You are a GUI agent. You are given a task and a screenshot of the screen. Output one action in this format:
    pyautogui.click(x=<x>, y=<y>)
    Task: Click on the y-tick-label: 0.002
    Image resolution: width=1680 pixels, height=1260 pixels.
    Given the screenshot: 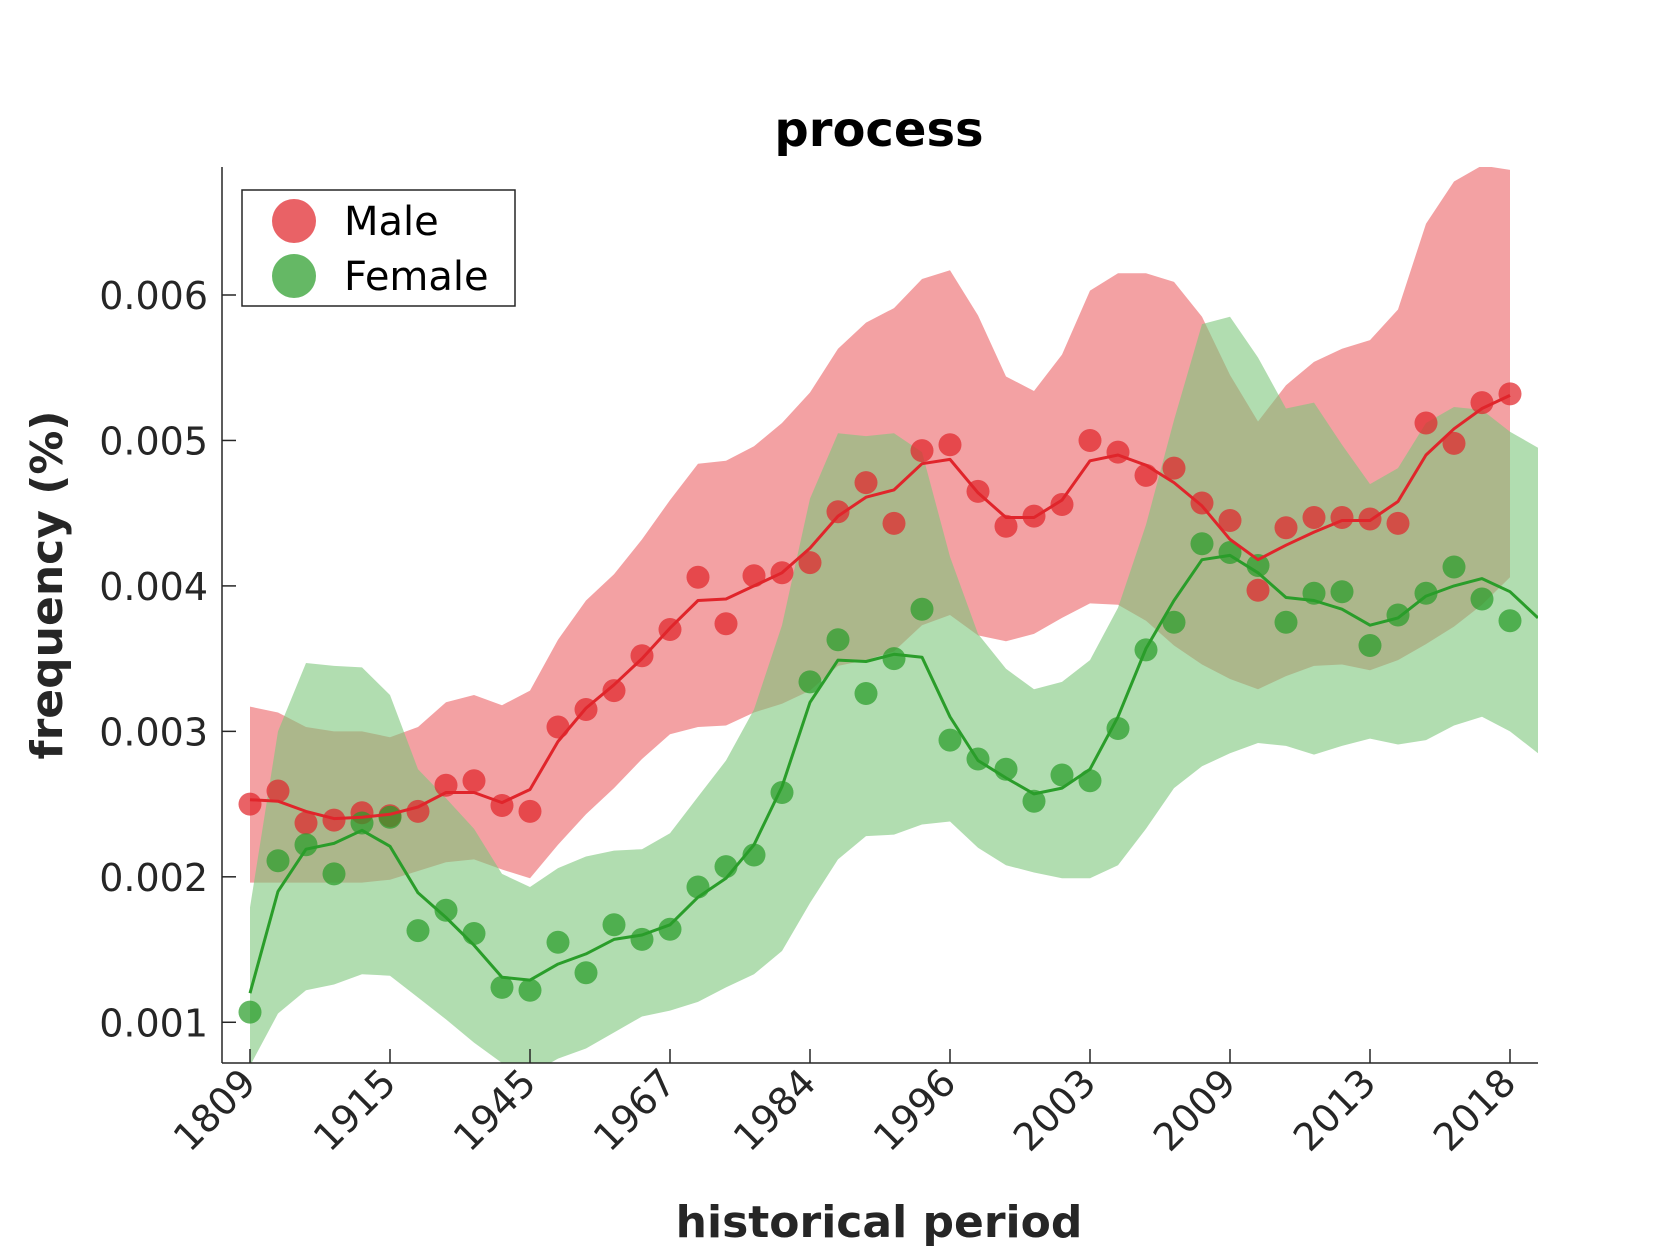 What is the action you would take?
    pyautogui.click(x=153, y=878)
    